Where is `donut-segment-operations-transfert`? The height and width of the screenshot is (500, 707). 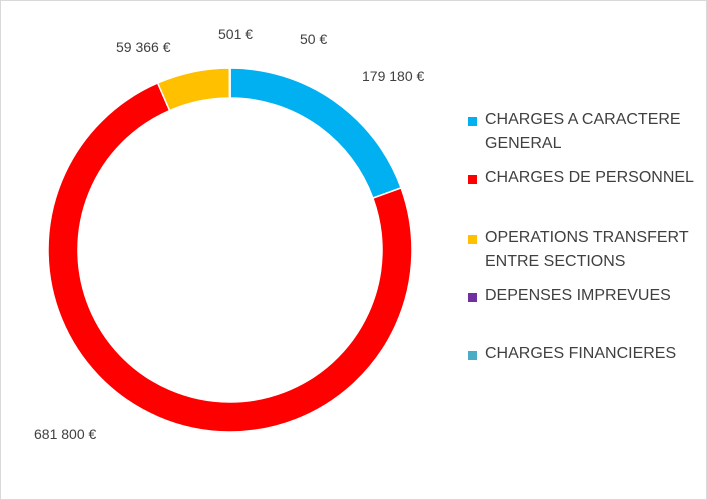
donut-segment-operations-transfert is located at coordinates (193, 89).